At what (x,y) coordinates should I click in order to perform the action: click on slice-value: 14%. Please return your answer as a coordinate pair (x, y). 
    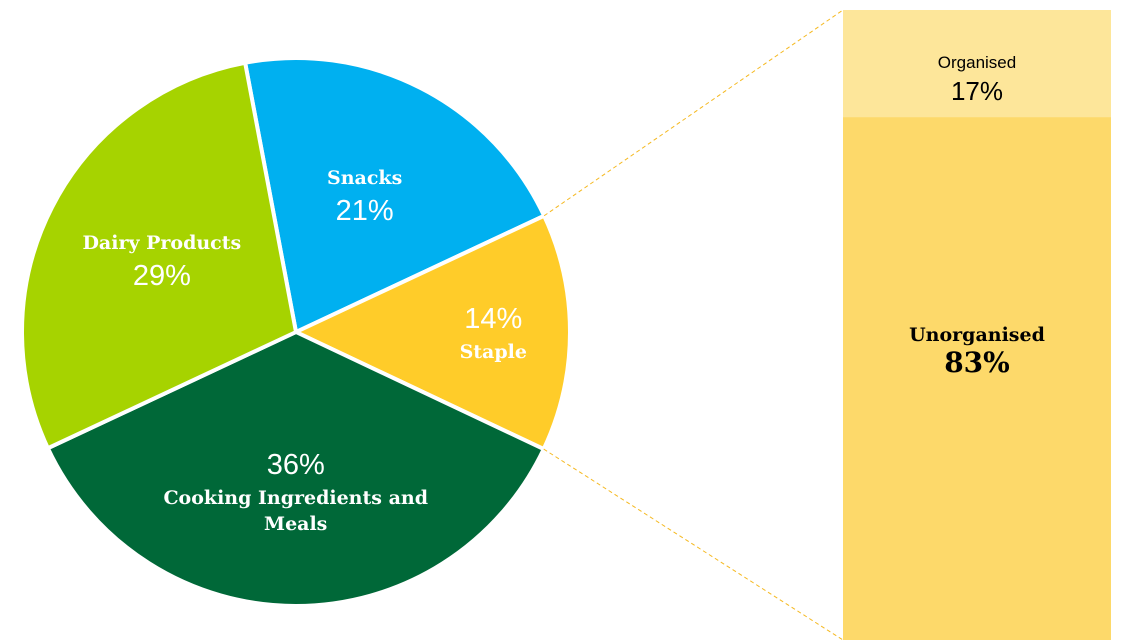
    Looking at the image, I should click on (493, 319).